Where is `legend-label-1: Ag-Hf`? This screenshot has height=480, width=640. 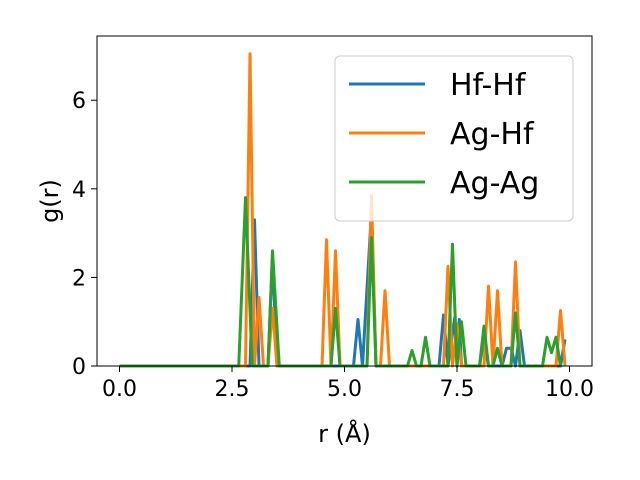 legend-label-1: Ag-Hf is located at coordinates (492, 134).